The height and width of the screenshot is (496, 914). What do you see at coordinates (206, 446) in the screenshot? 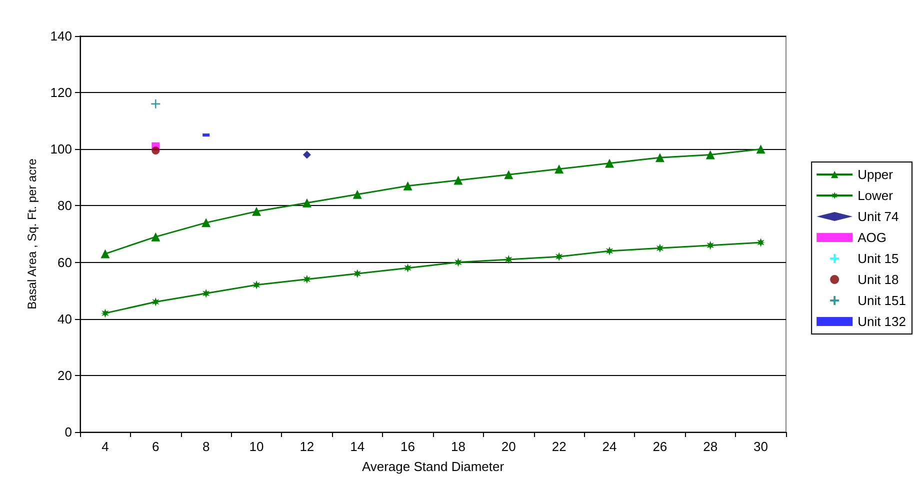
I see `x-tick-label: 8` at bounding box center [206, 446].